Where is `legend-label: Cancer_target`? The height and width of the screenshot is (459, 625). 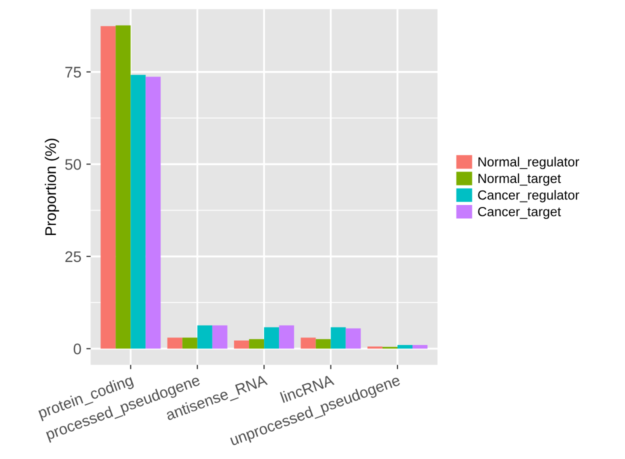
legend-label: Cancer_target is located at coordinates (519, 212).